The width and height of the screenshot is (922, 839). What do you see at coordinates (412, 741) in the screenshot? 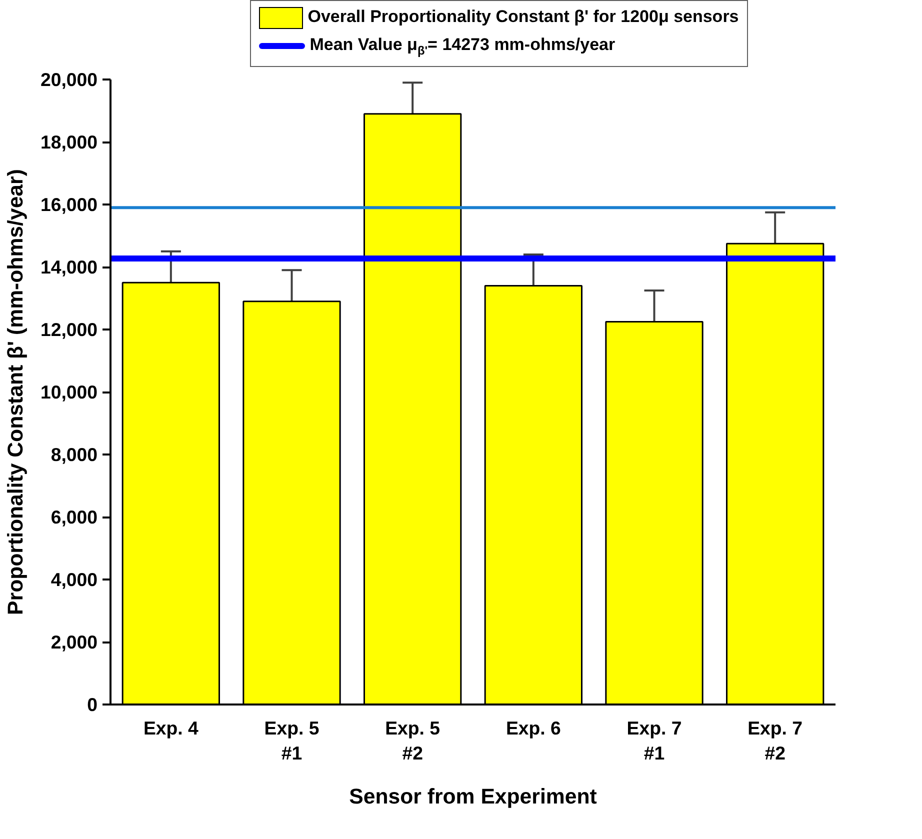
I see `x-tick-label: Exp. 5 #2` at bounding box center [412, 741].